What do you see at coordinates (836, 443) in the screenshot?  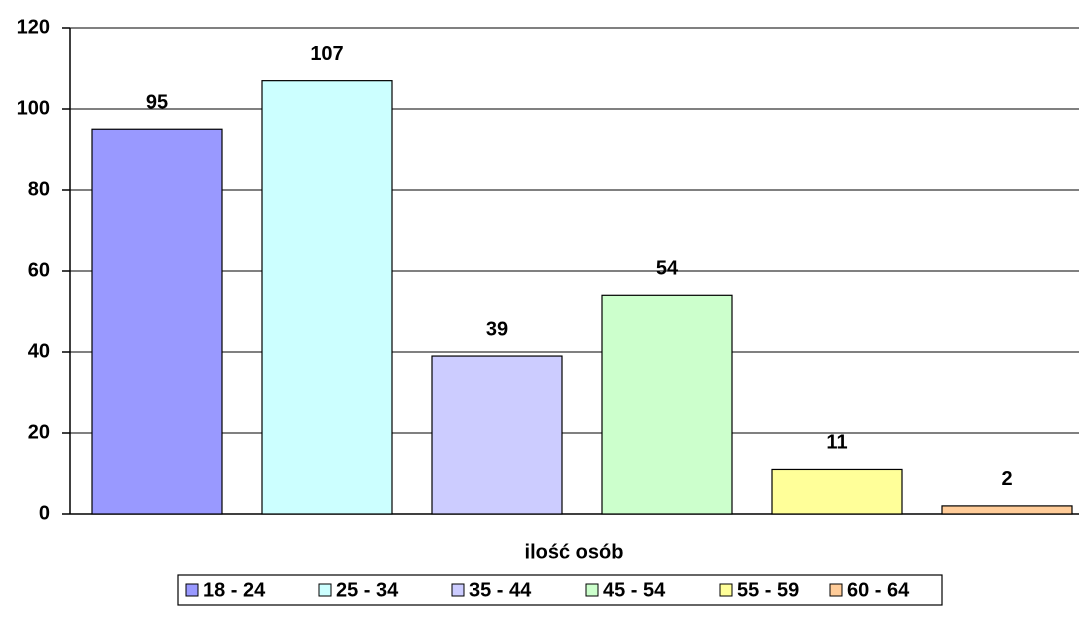 I see `value-label: 11` at bounding box center [836, 443].